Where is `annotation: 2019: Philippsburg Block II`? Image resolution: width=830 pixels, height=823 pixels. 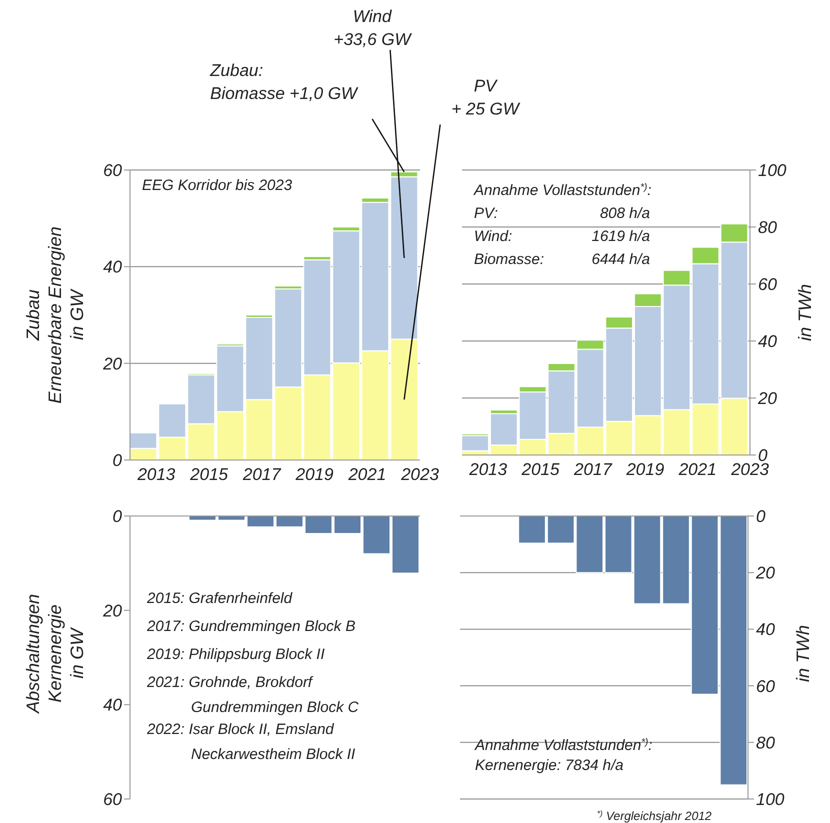 annotation: 2019: Philippsburg Block II is located at coordinates (235, 654).